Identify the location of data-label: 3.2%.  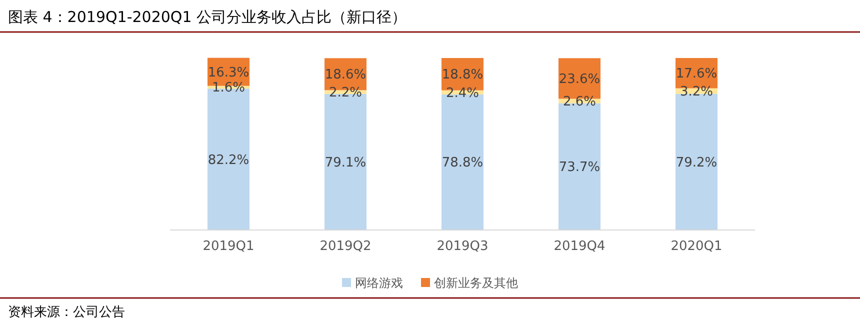
(697, 92).